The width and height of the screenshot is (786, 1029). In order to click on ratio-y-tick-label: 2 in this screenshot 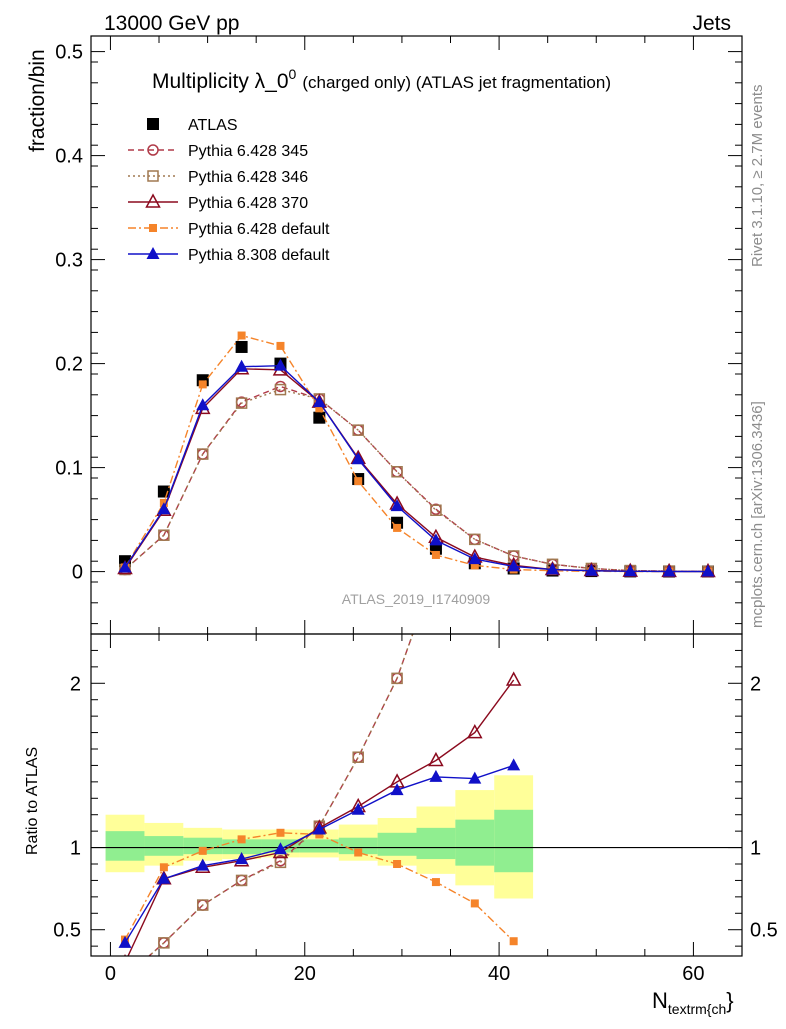, I will do `click(75, 684)`.